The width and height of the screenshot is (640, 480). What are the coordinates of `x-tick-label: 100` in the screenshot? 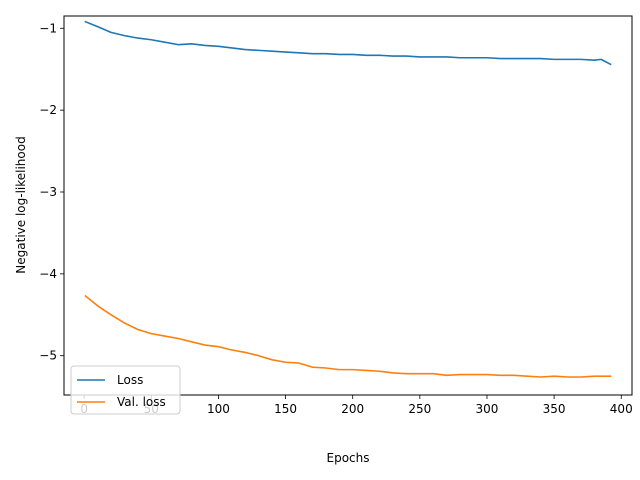 It's located at (218, 409).